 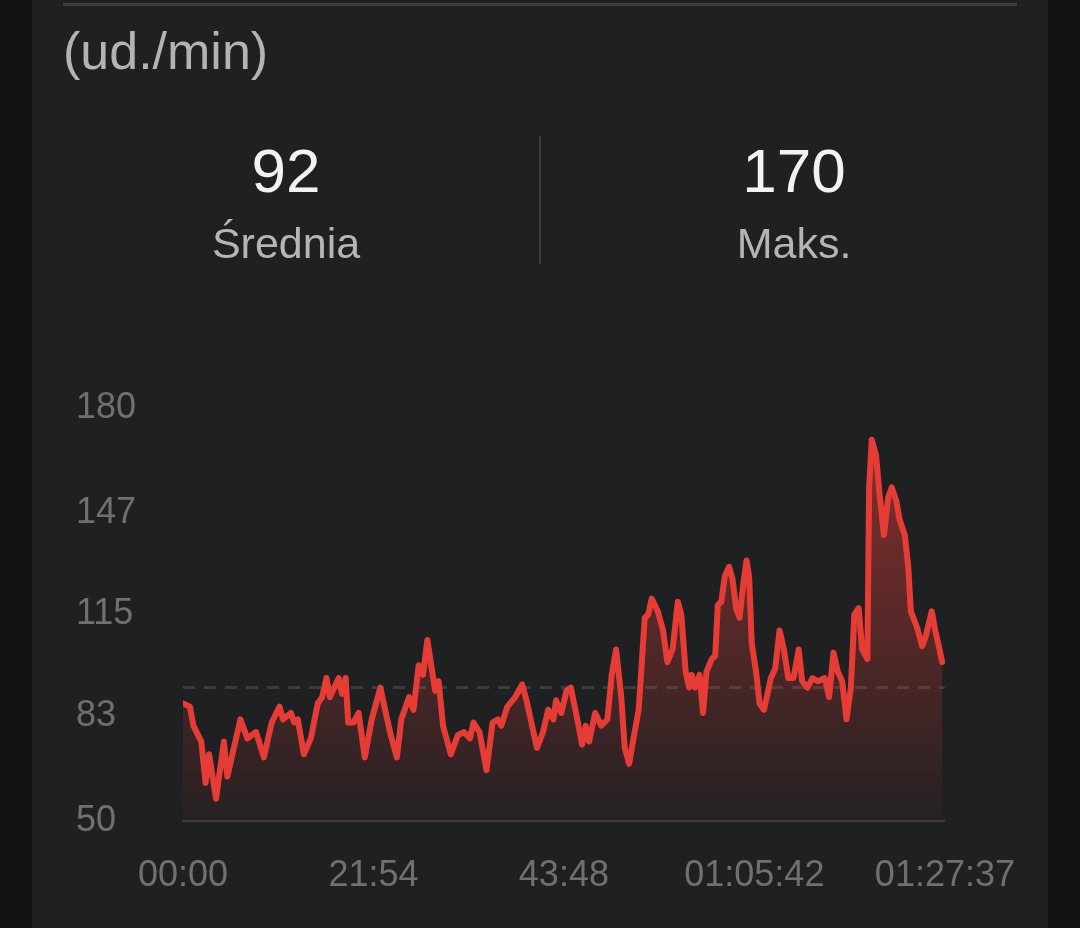 I want to click on text: 92, so click(x=286, y=170).